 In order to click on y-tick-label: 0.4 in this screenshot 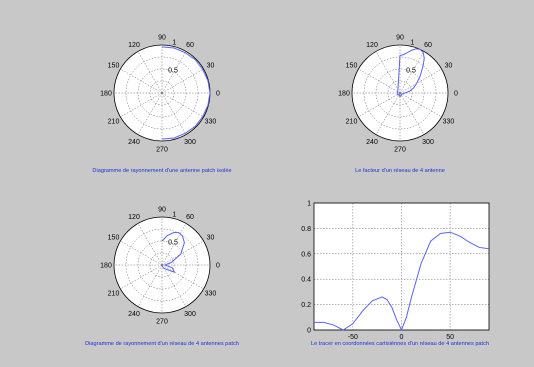, I will do `click(306, 280)`.